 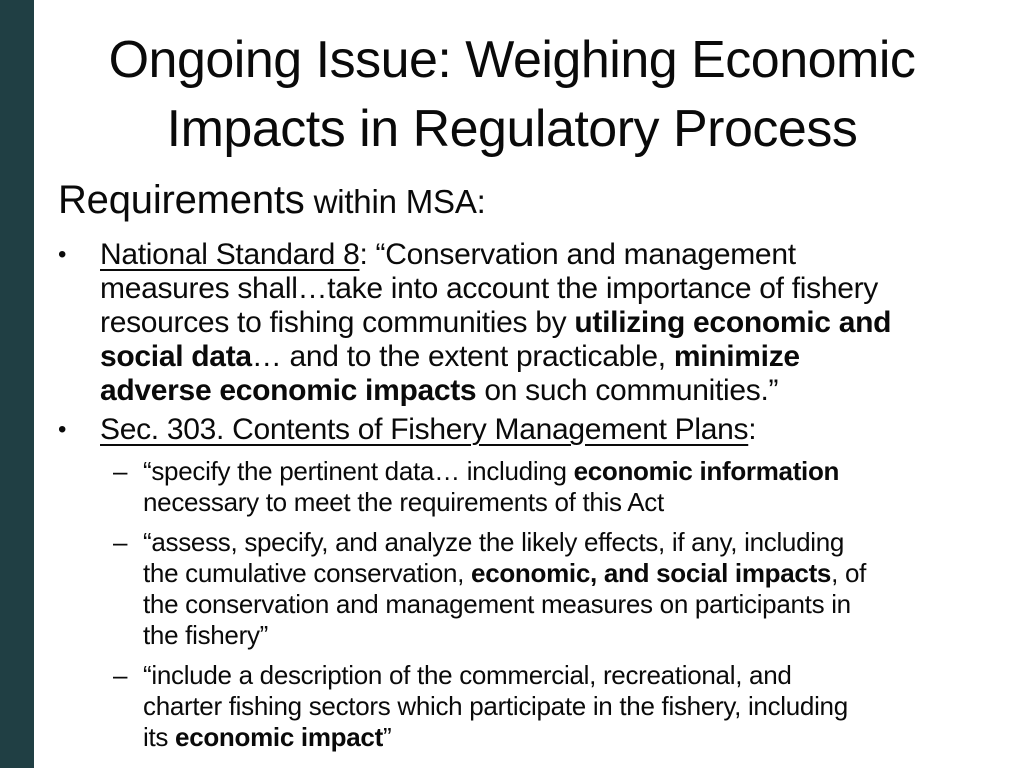 What do you see at coordinates (288, 390) in the screenshot?
I see `text-segment: adverse economic impacts` at bounding box center [288, 390].